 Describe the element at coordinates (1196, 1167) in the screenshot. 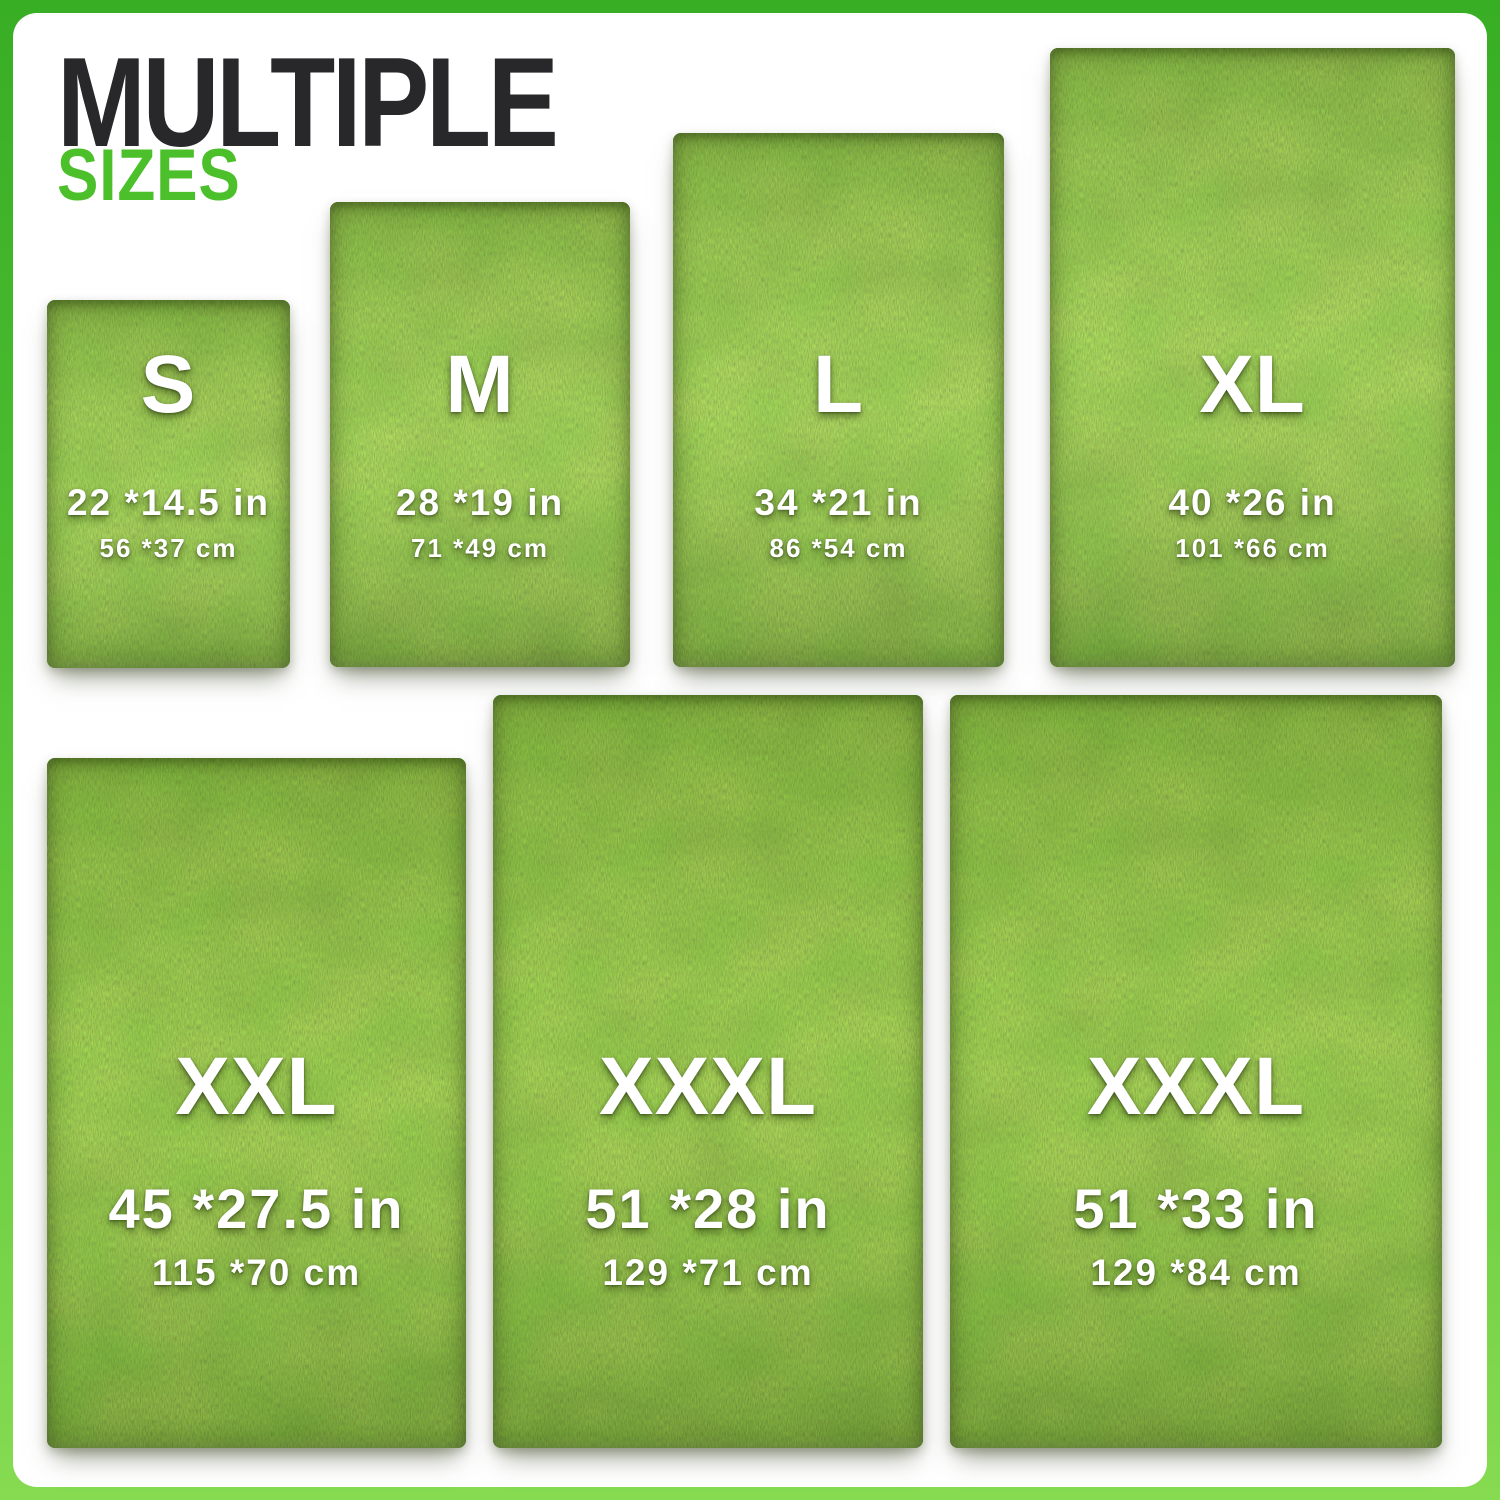

I see `mat-caption: XXXL 51 *33 in 129 *84 cm` at that location.